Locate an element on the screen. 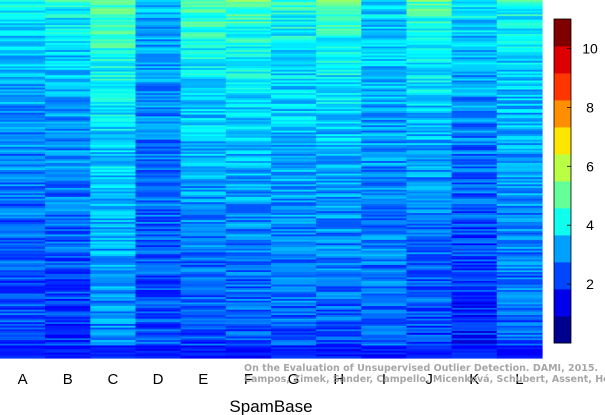 The height and width of the screenshot is (415, 605). x-tick-label: E is located at coordinates (203, 379).